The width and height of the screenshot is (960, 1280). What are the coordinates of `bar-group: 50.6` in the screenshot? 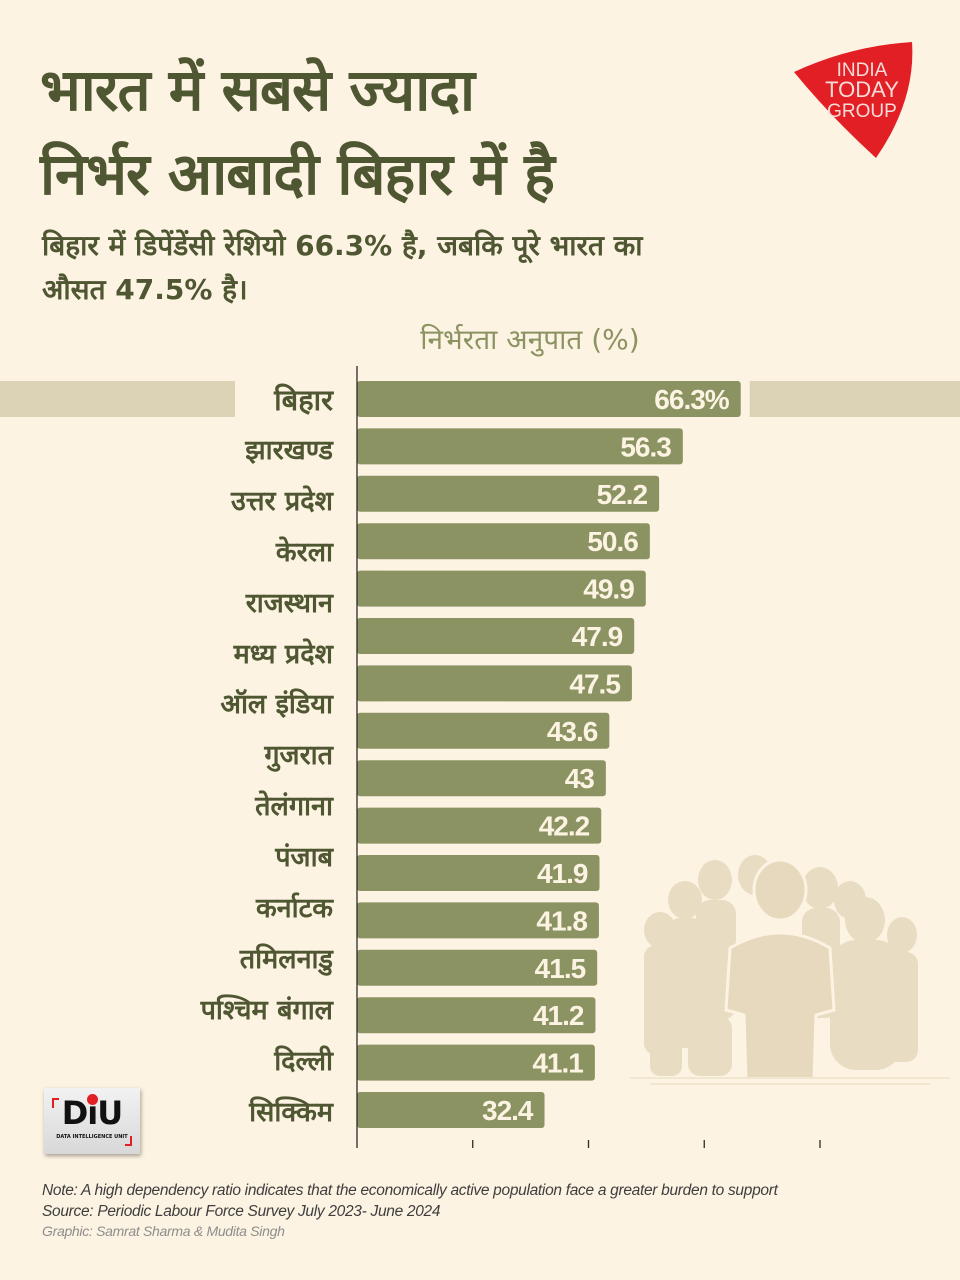 It's located at (503, 541).